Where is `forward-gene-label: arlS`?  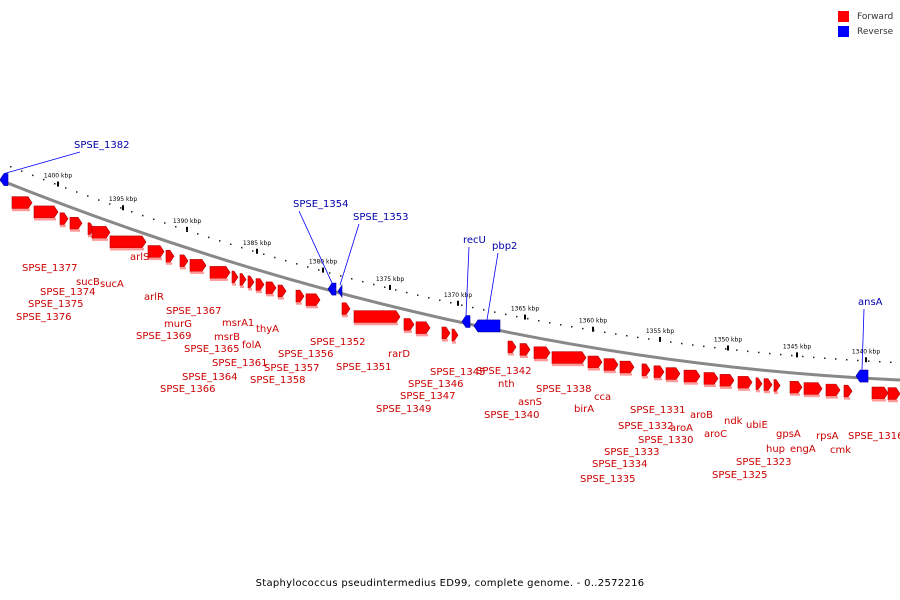
forward-gene-label: arlS is located at coordinates (139, 257).